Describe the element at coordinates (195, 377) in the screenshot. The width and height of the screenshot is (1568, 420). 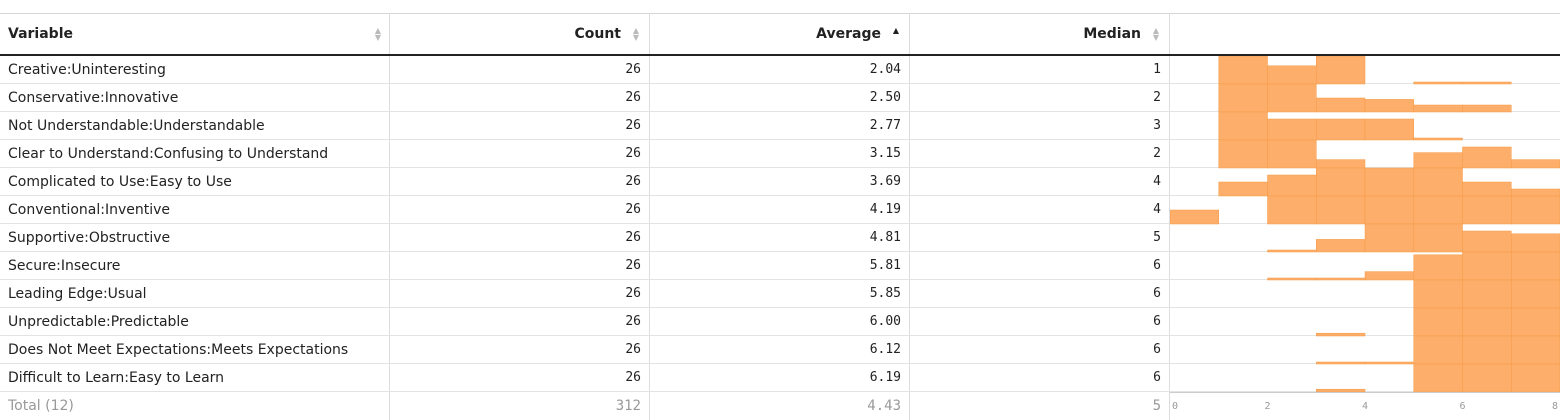
I see `row-variable: Difficult to Learn:Easy to Learn` at that location.